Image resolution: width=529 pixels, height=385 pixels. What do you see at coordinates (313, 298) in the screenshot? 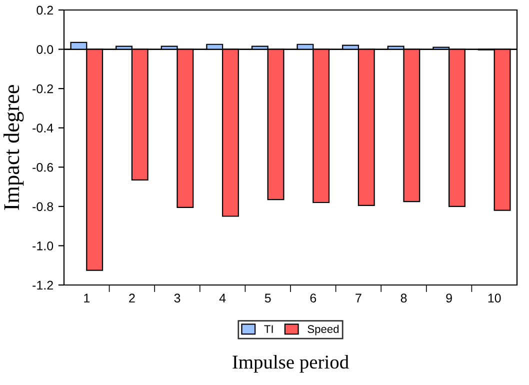
I see `x-tick-label: 6` at bounding box center [313, 298].